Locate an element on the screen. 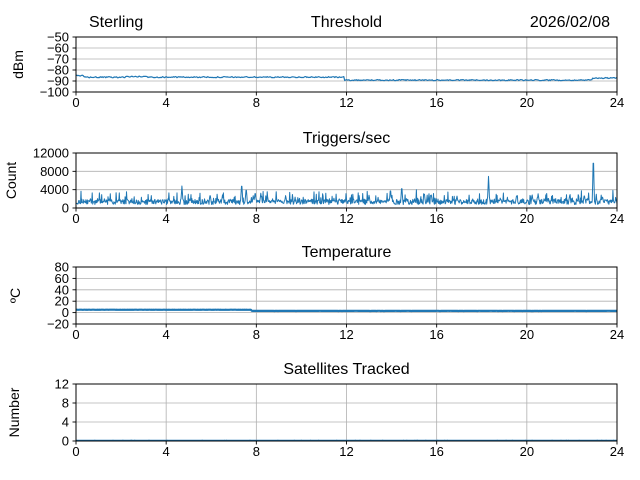 This screenshot has height=480, width=640. y-tick-label: −100 is located at coordinates (54, 92).